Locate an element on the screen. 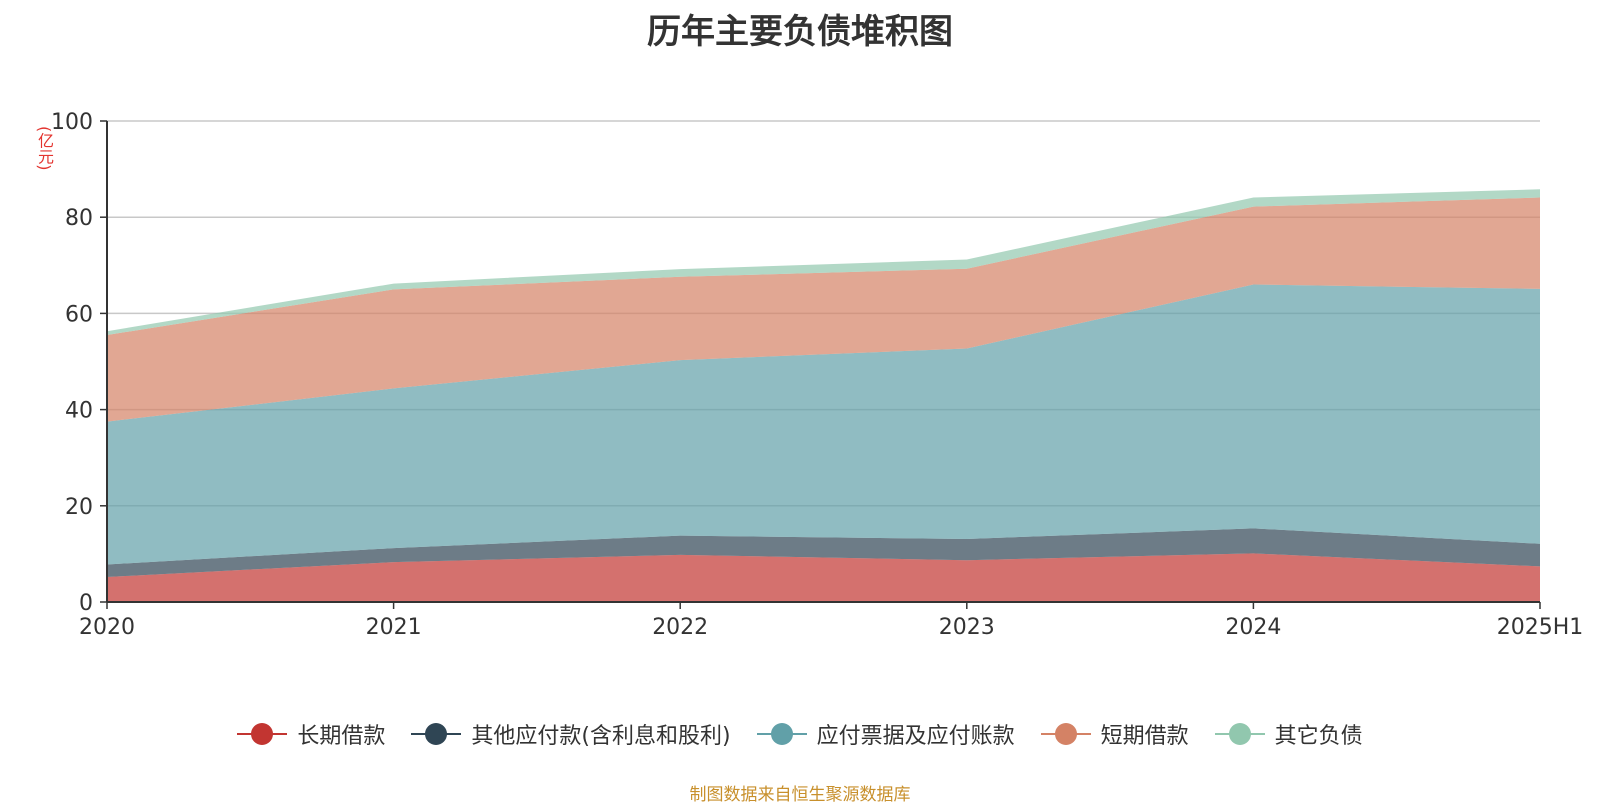  legend-item: 长期借款 is located at coordinates (311, 734).